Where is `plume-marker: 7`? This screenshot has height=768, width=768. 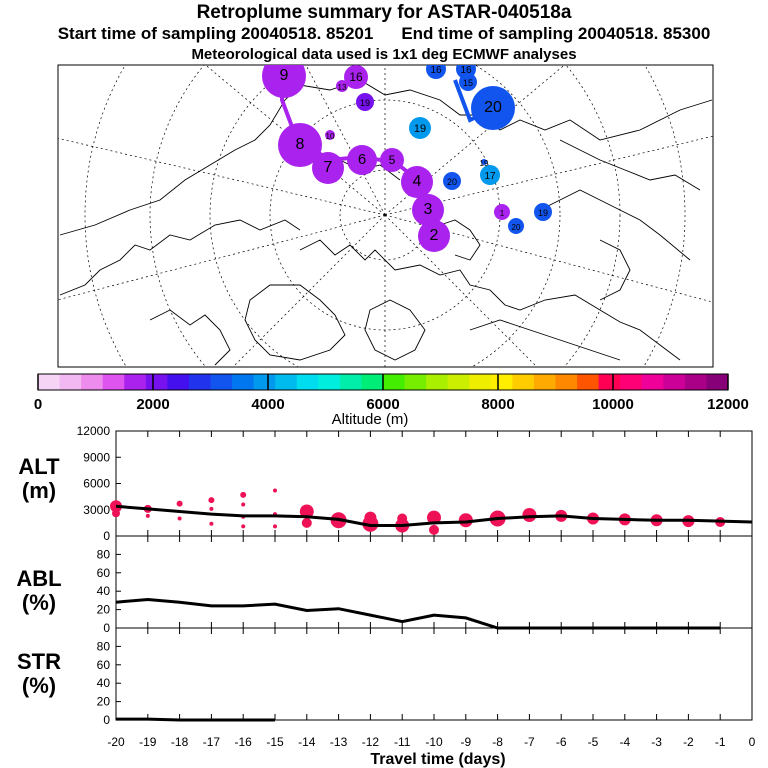 plume-marker: 7 is located at coordinates (328, 168).